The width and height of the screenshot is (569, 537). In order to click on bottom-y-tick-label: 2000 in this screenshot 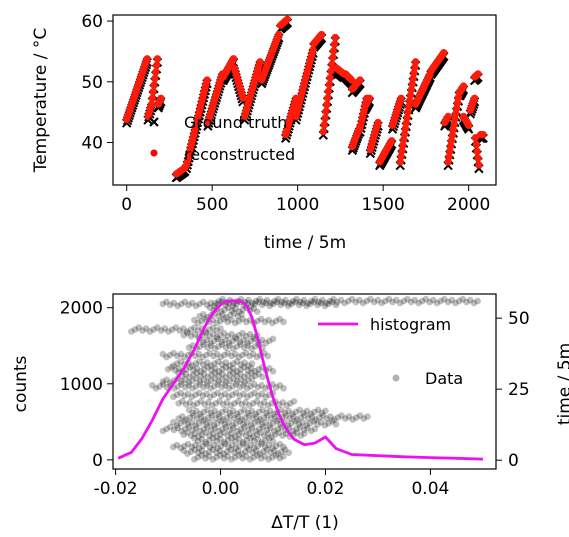, I will do `click(81, 309)`.